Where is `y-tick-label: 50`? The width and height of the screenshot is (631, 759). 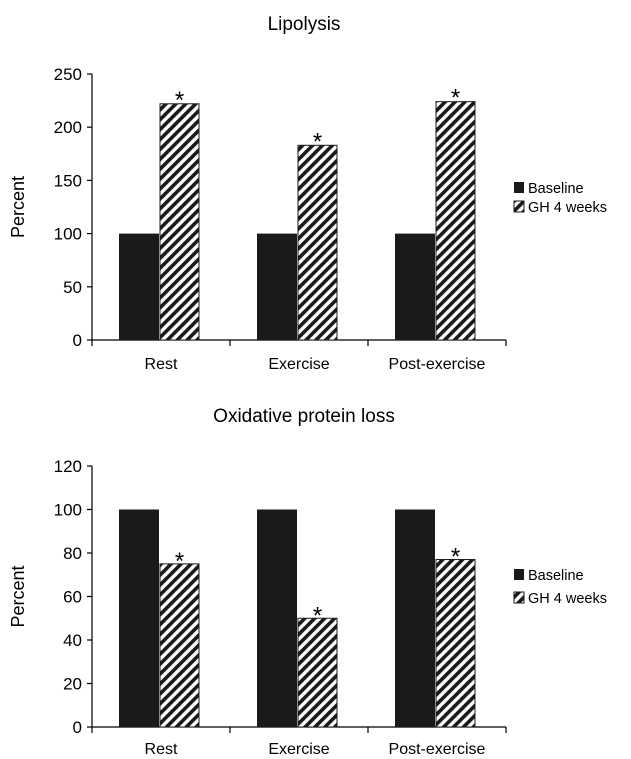
y-tick-label: 50 is located at coordinates (72, 287).